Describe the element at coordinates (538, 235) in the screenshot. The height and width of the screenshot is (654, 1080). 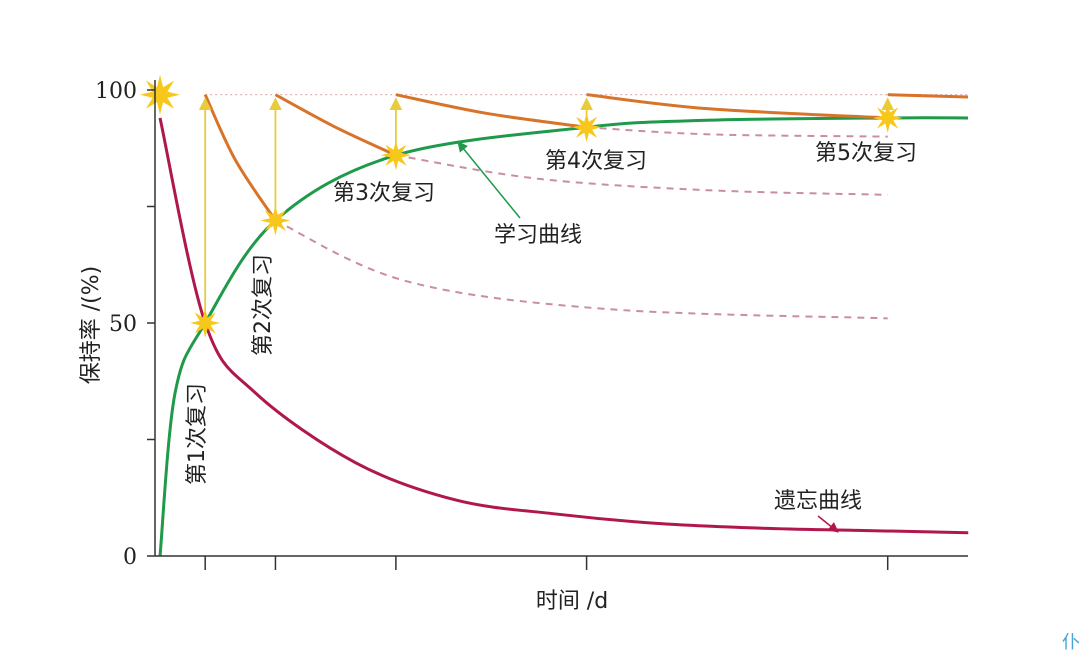
I see `learning-curve-label: 学习曲线` at that location.